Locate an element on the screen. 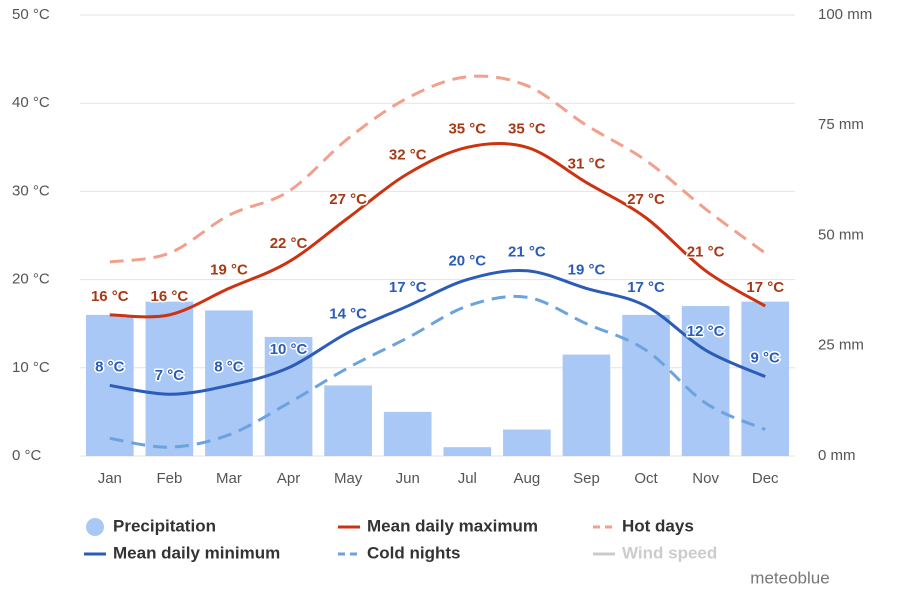 This screenshot has width=900, height=600. x-tick-label: Dec is located at coordinates (765, 478).